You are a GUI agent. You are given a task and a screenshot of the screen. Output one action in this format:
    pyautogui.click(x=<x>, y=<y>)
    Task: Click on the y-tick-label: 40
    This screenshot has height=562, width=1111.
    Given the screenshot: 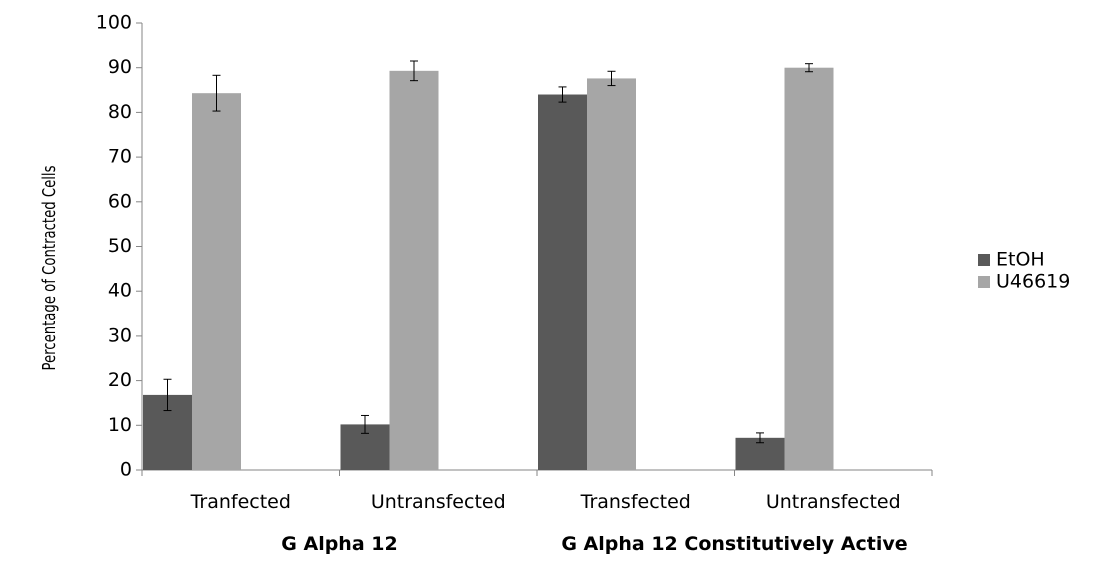 What is the action you would take?
    pyautogui.click(x=120, y=291)
    